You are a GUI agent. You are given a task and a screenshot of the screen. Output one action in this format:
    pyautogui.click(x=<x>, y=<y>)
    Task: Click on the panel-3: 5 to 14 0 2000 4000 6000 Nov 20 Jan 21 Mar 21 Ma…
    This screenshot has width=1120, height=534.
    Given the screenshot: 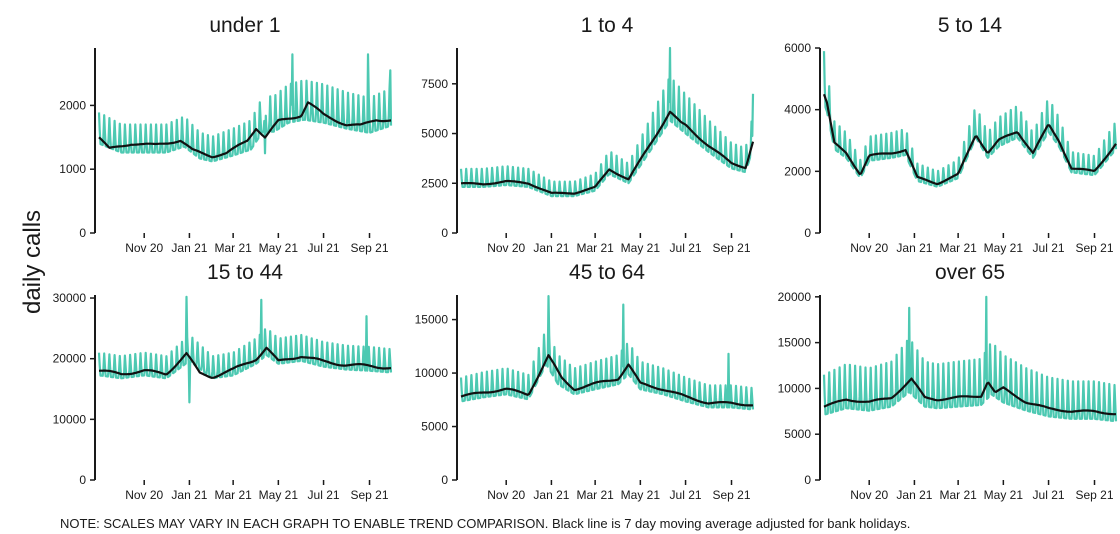 What is the action you would take?
    pyautogui.click(x=951, y=134)
    